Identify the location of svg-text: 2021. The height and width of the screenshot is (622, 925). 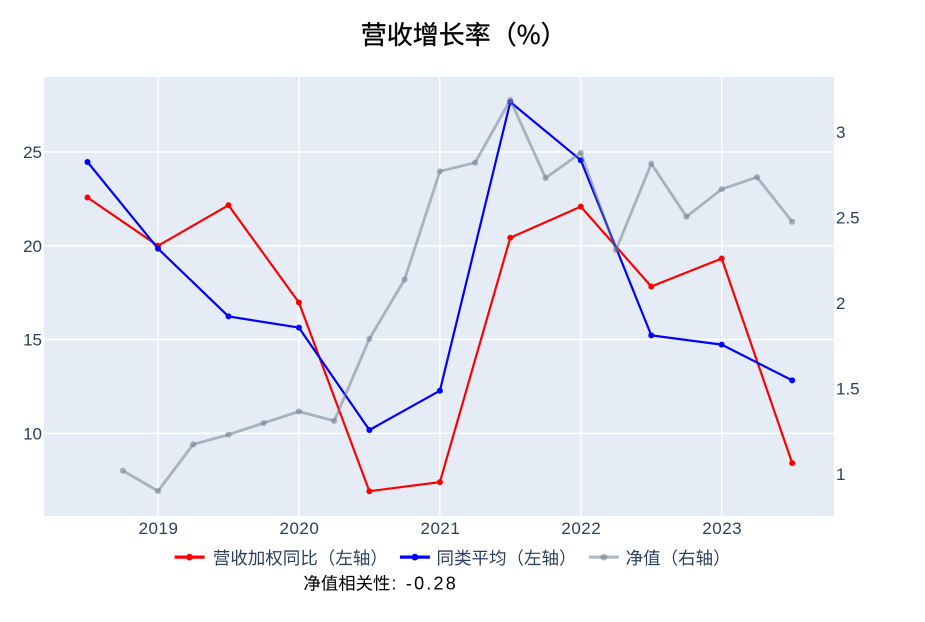
(440, 528).